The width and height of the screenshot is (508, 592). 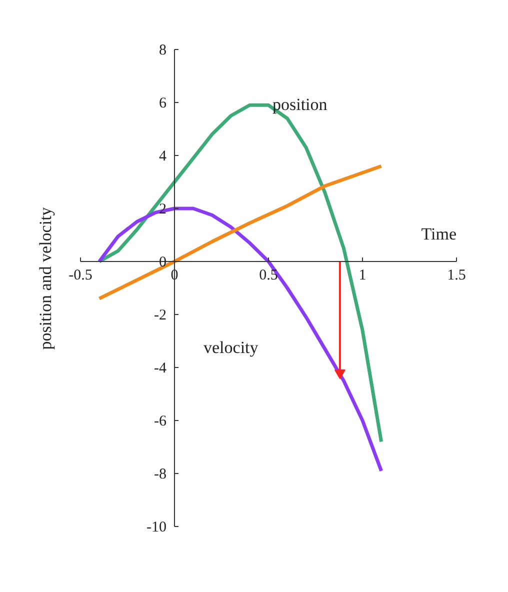 I want to click on y-tick-label: 8, so click(x=162, y=50).